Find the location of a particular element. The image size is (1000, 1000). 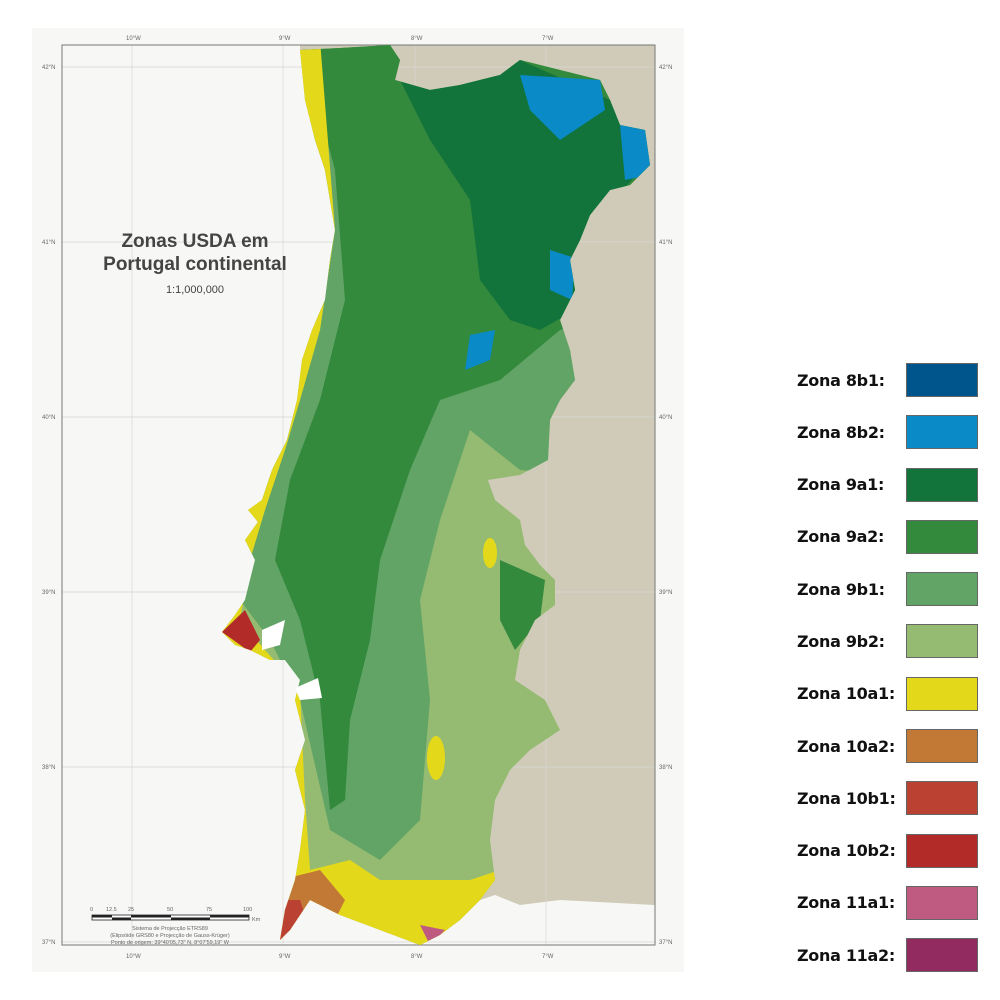

title-line-2: Portugal continental is located at coordinates (195, 264).